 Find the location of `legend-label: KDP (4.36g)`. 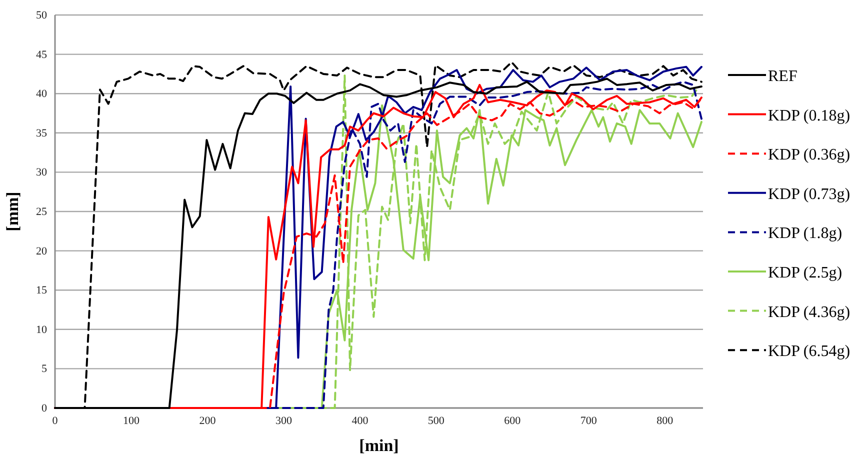

legend-label: KDP (4.36g) is located at coordinates (809, 312).